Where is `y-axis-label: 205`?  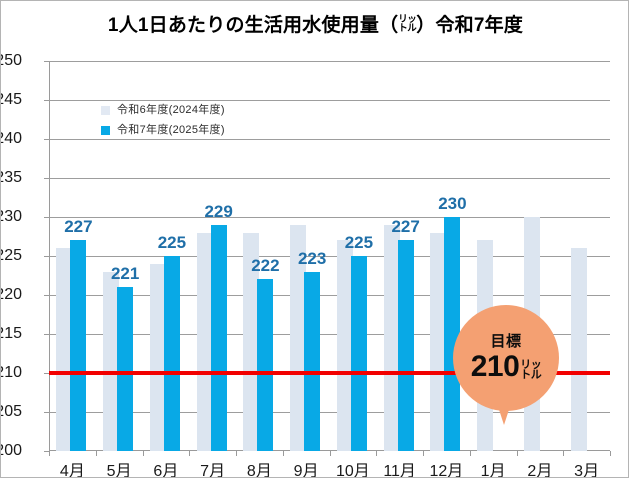 y-axis-label: 205 is located at coordinates (11, 411).